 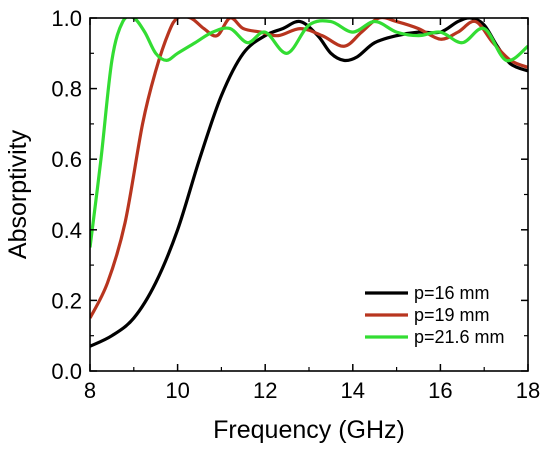 I want to click on y-tick-label: 1.0, so click(x=66, y=18).